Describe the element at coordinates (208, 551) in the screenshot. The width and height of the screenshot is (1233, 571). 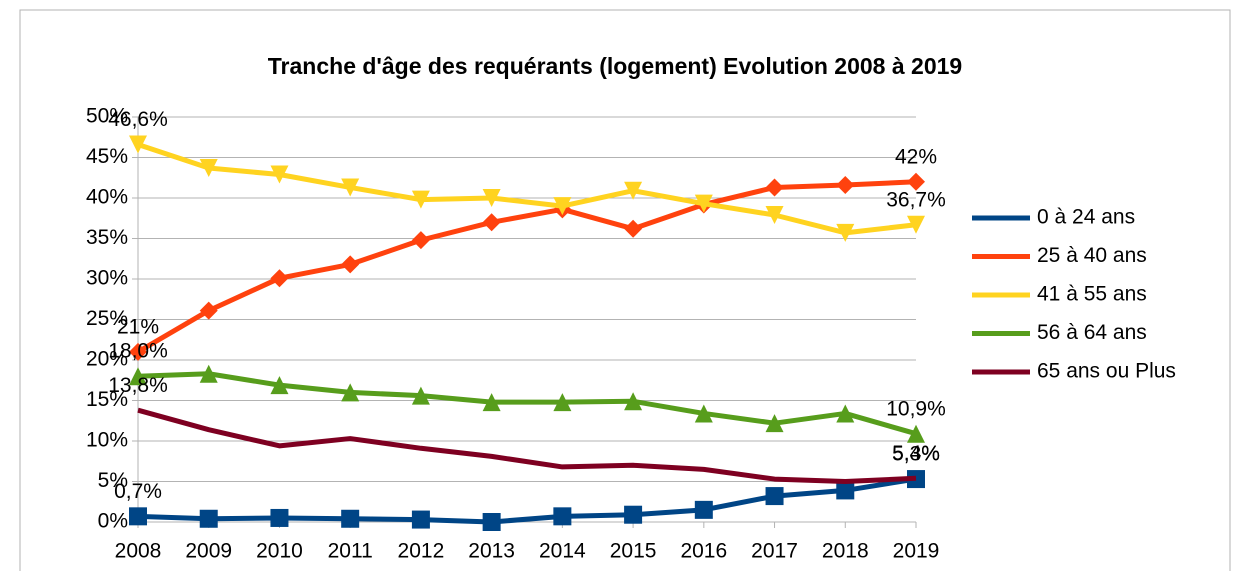
I see `x-tick-label: 2009` at that location.